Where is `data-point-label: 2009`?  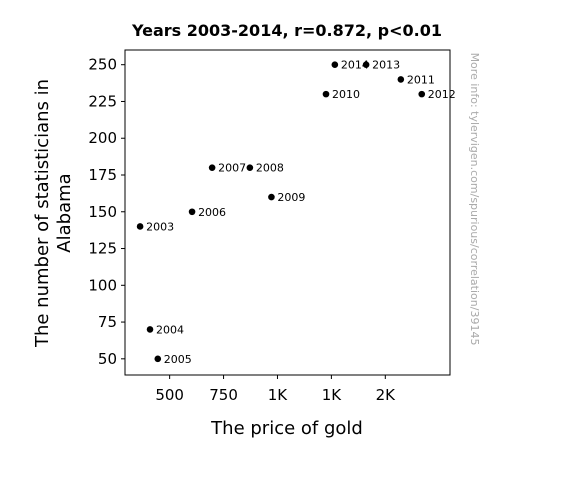
data-point-label: 2009 is located at coordinates (291, 197).